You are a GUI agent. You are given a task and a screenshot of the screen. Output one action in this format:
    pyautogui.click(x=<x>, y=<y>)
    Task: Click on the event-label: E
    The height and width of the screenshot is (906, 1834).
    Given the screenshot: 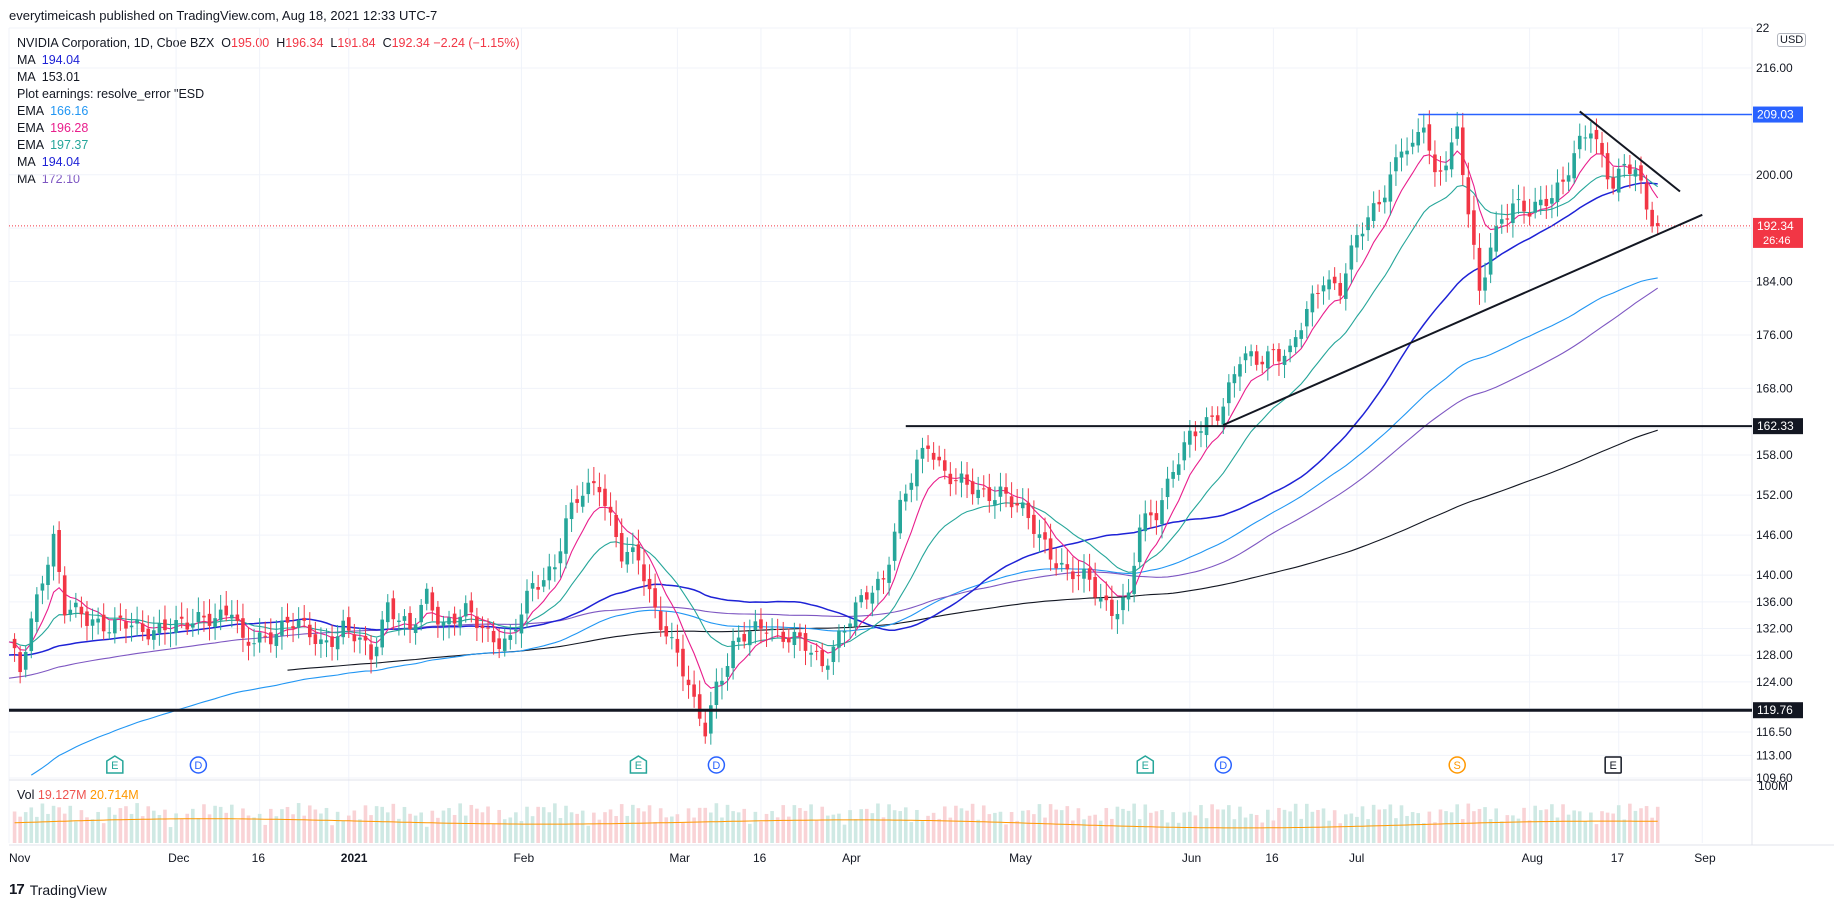 What is the action you would take?
    pyautogui.click(x=1612, y=766)
    